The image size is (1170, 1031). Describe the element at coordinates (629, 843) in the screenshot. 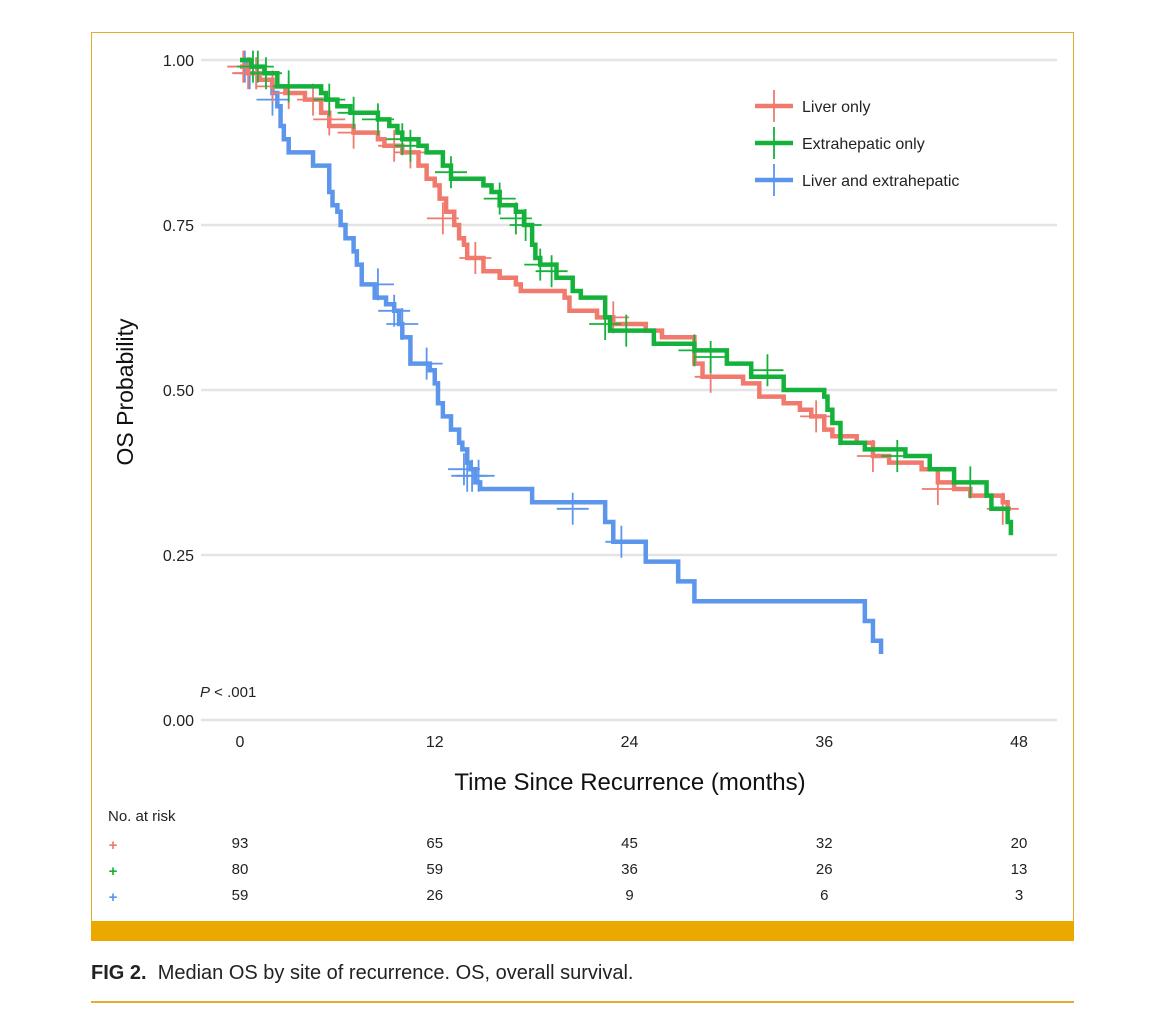

I see `risk-count: 45` at that location.